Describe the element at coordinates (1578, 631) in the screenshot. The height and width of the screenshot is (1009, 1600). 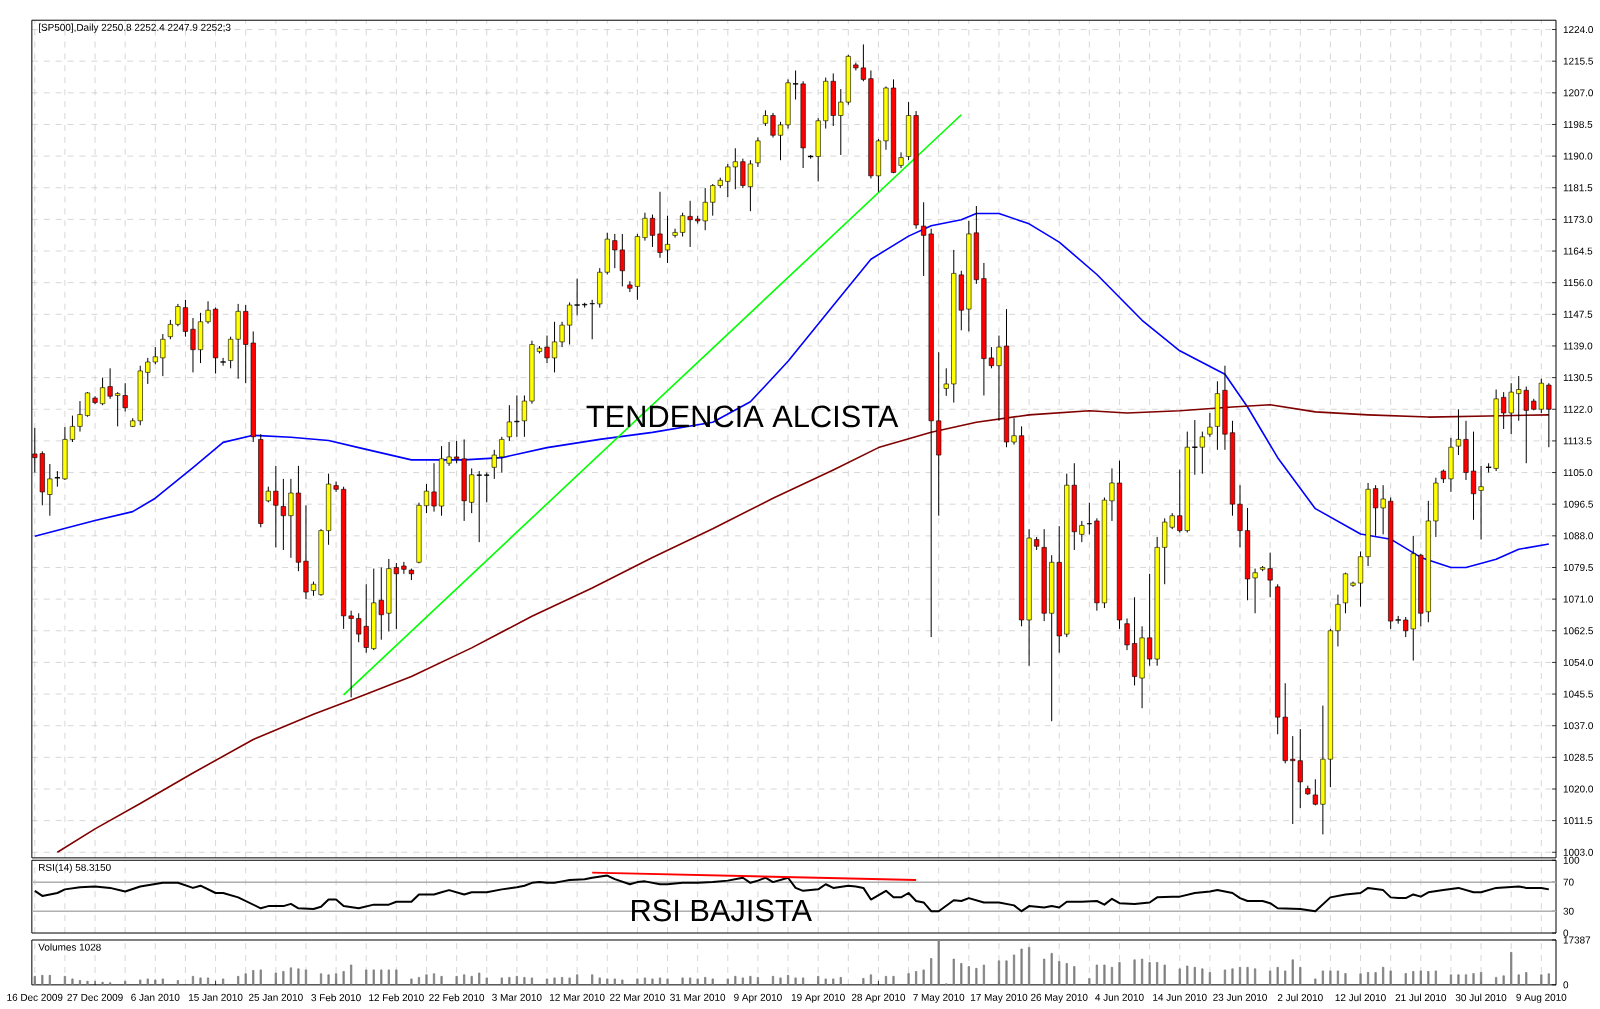
I see `y-tick-label: 1062.5` at that location.